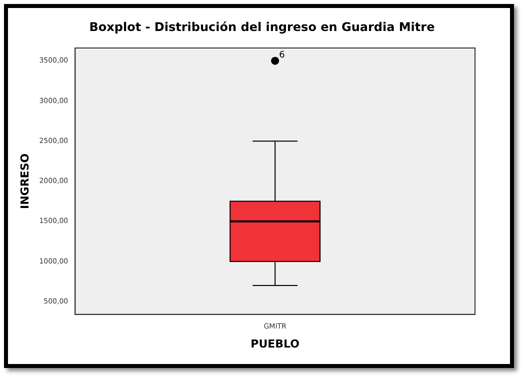  Describe the element at coordinates (262, 27) in the screenshot. I see `chart-title: Boxplot - Distribución del ingreso en Guardia Mitre` at that location.